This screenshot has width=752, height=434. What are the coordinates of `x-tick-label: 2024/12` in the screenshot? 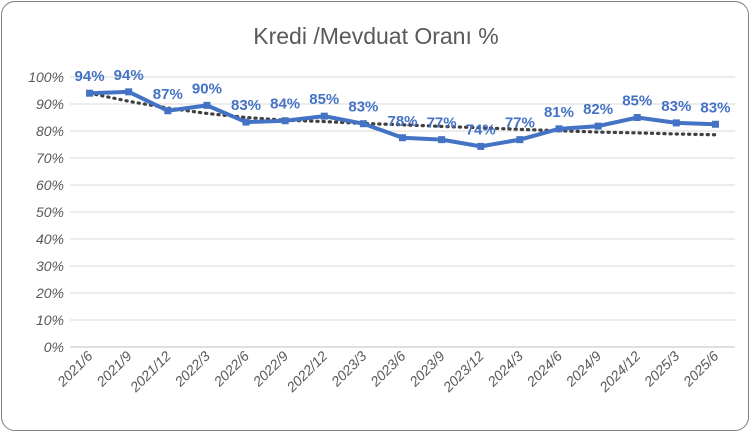 It's located at (620, 372).